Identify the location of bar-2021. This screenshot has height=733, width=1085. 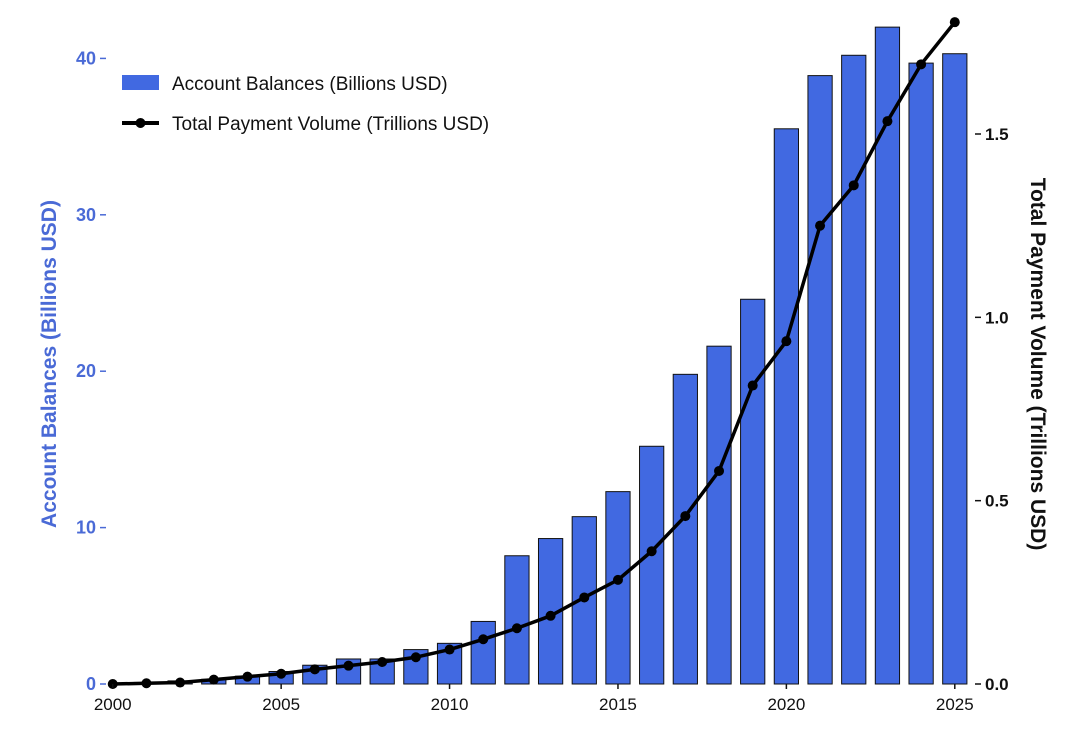
(820, 380).